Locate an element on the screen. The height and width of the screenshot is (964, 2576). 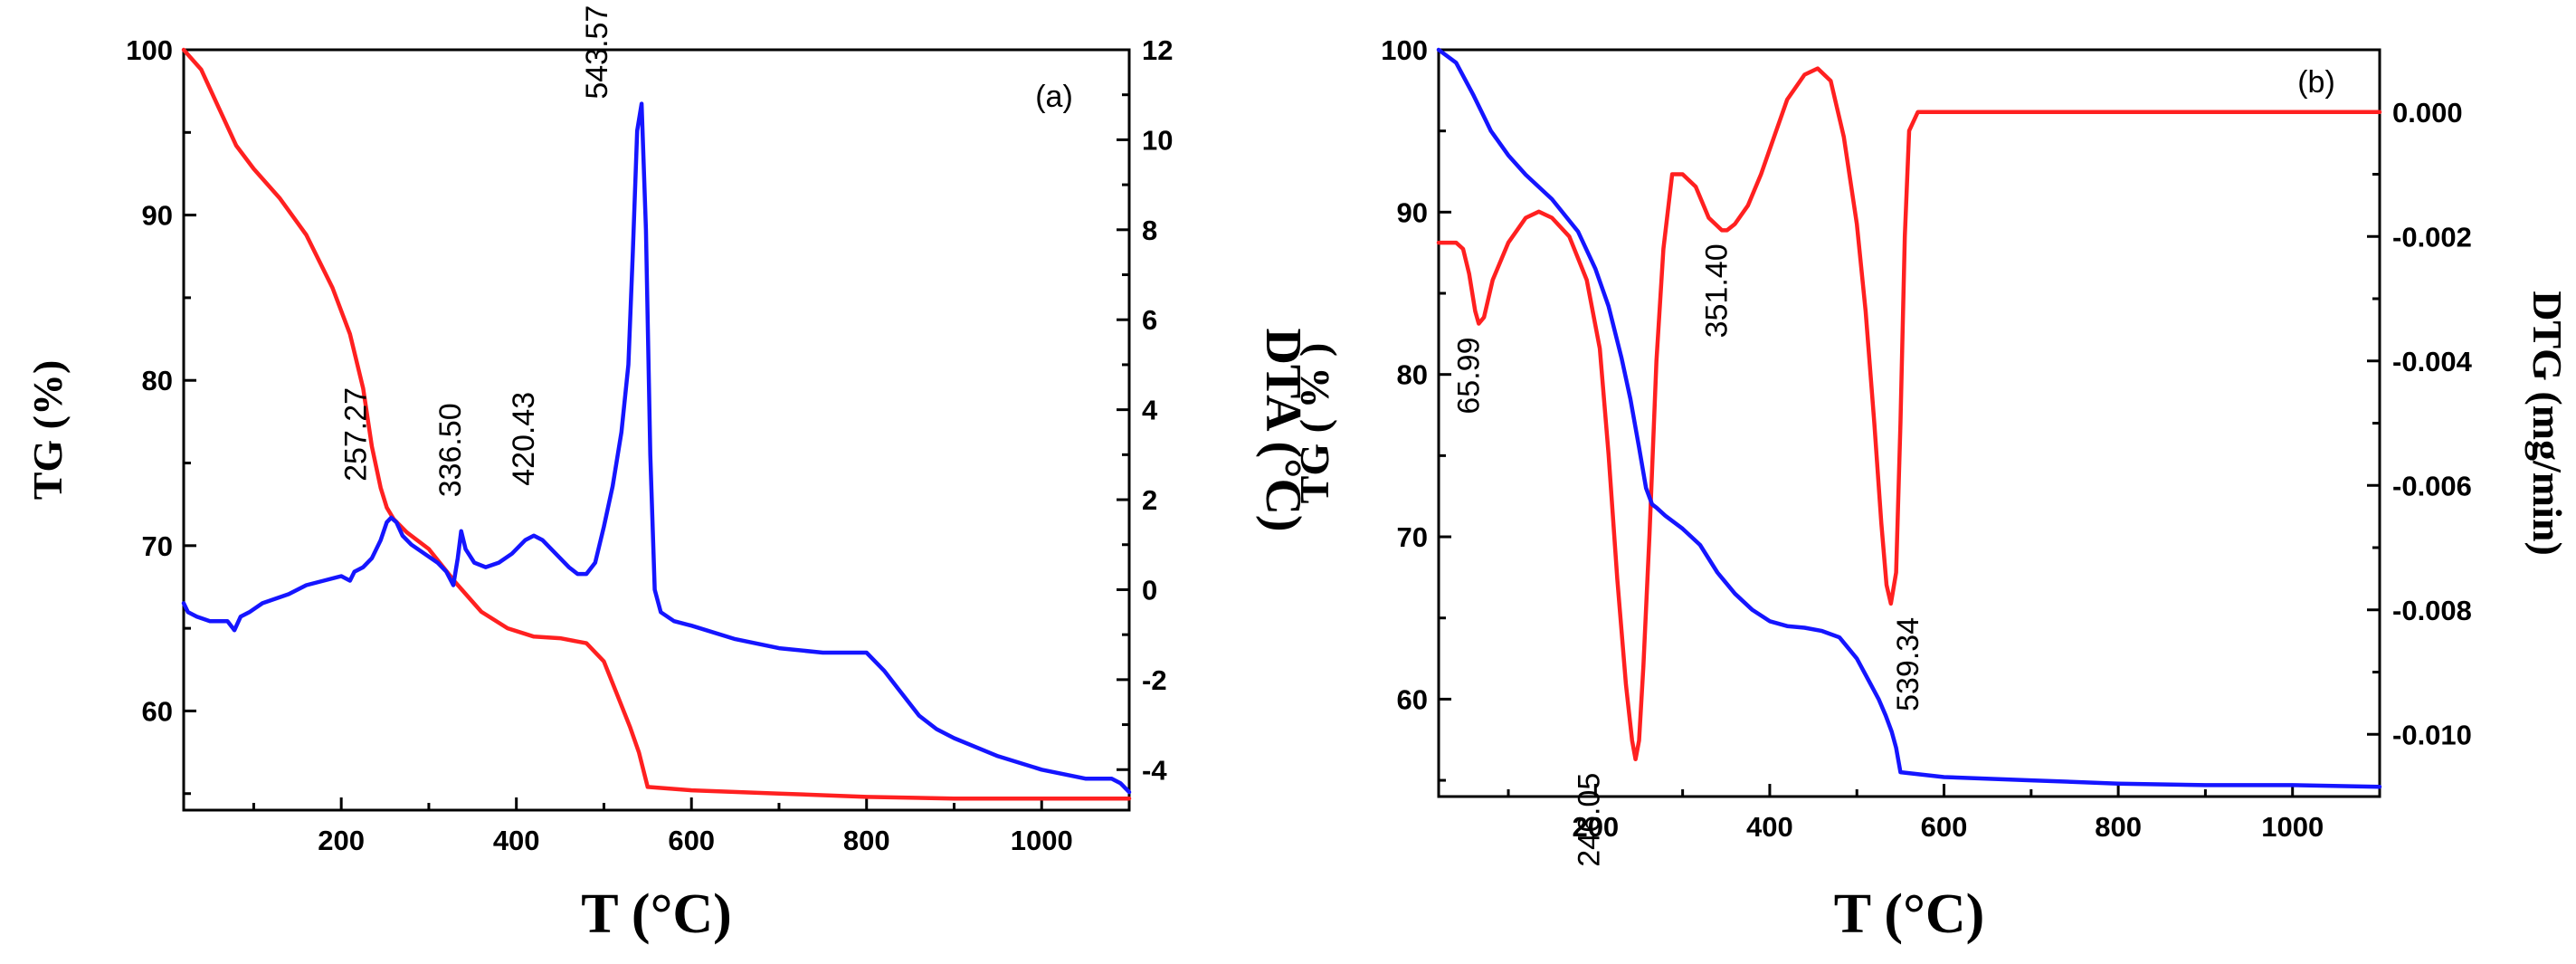
y-left-axis-title: TG ( % ) is located at coordinates (1314, 424).